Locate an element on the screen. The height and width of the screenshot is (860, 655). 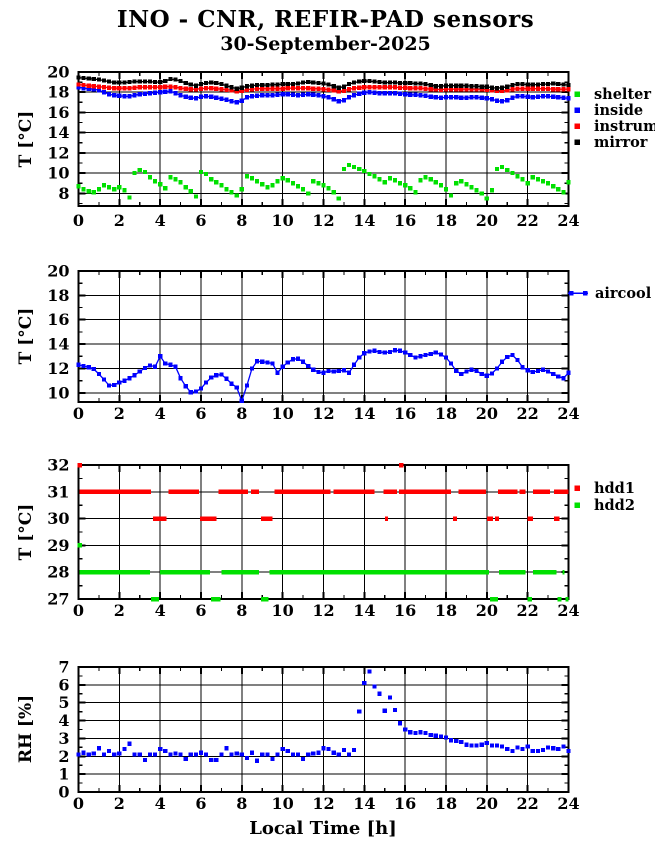
svg-text: hdd2 is located at coordinates (614, 505).